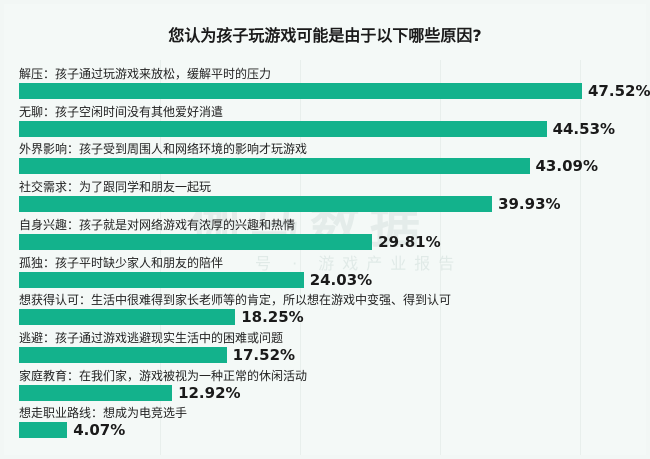  Describe the element at coordinates (584, 128) in the screenshot. I see `value-label: 44.53%` at that location.